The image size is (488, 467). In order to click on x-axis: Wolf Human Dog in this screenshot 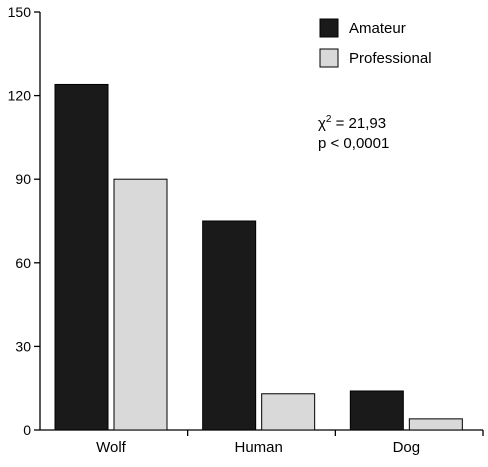, I will do `click(262, 442)`.